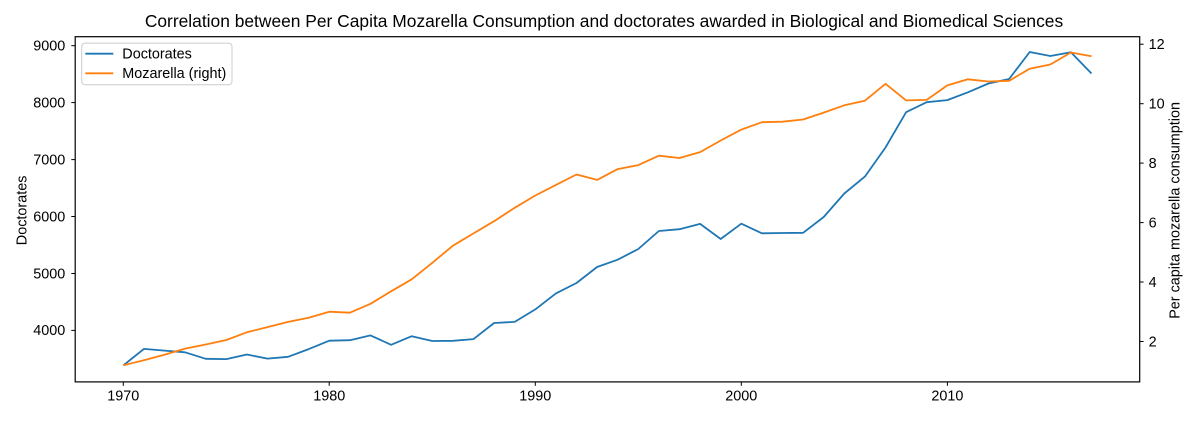  What do you see at coordinates (1157, 45) in the screenshot?
I see `svg-text: 12` at bounding box center [1157, 45].